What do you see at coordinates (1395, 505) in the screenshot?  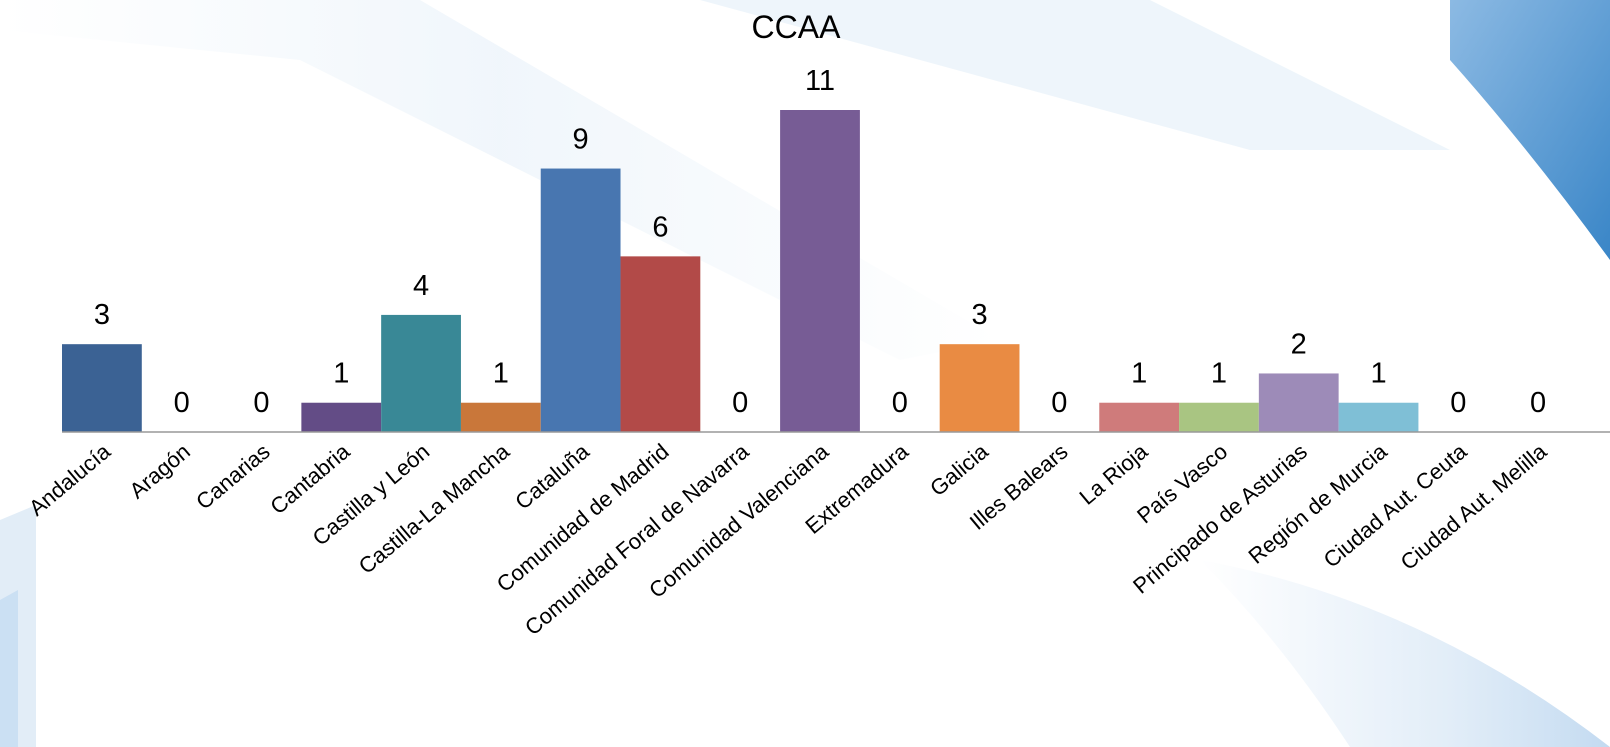 I see `category-label-18: Ciudad Aut. Ceuta` at bounding box center [1395, 505].